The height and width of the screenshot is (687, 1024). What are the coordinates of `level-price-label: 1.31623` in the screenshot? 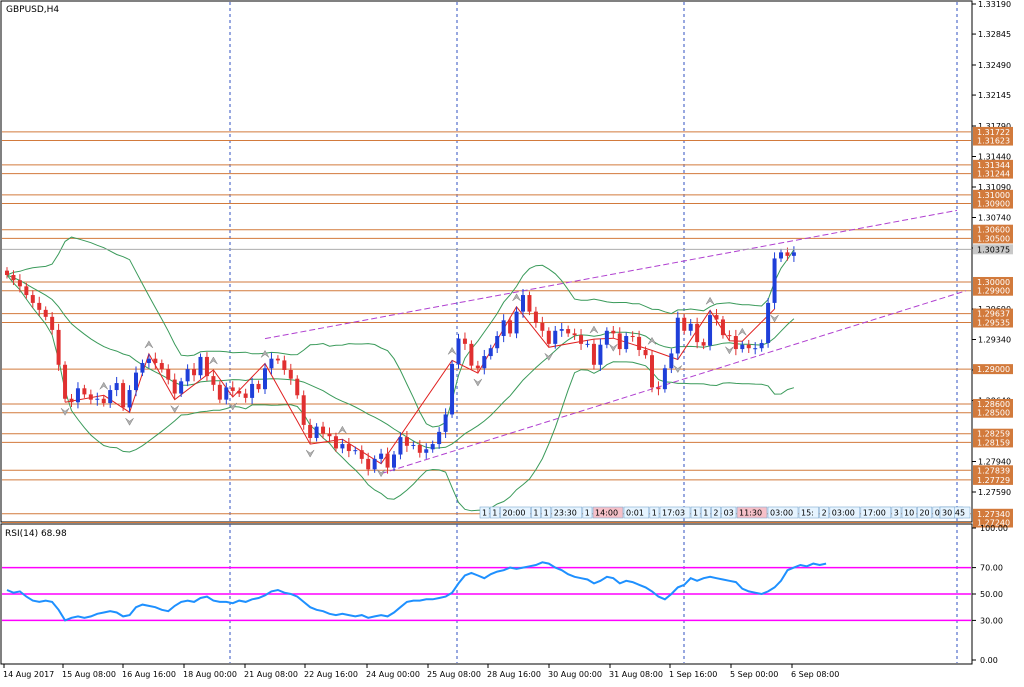 It's located at (993, 141).